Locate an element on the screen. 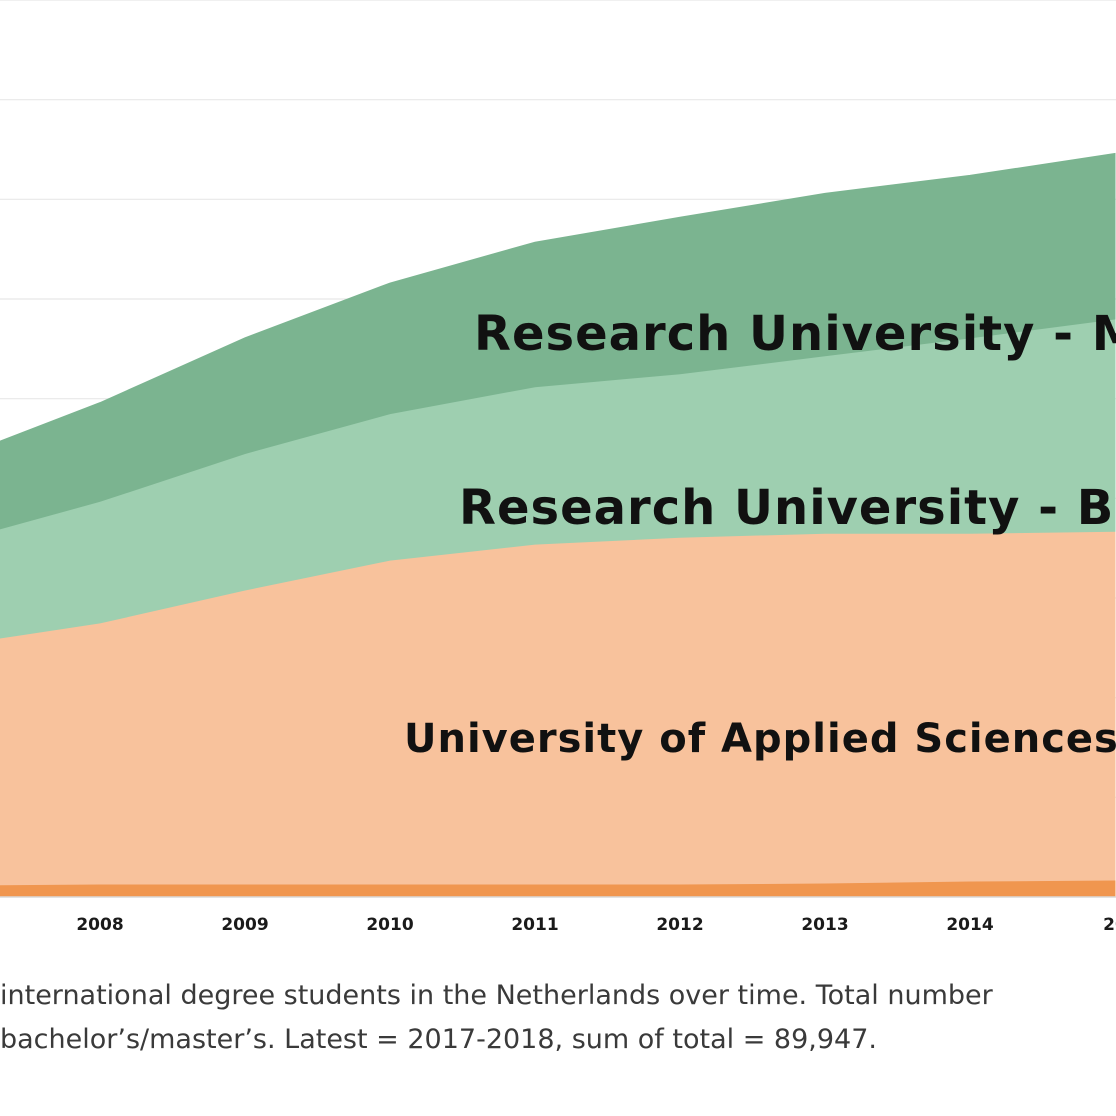  x-tick-label: 20 is located at coordinates (1109, 925).